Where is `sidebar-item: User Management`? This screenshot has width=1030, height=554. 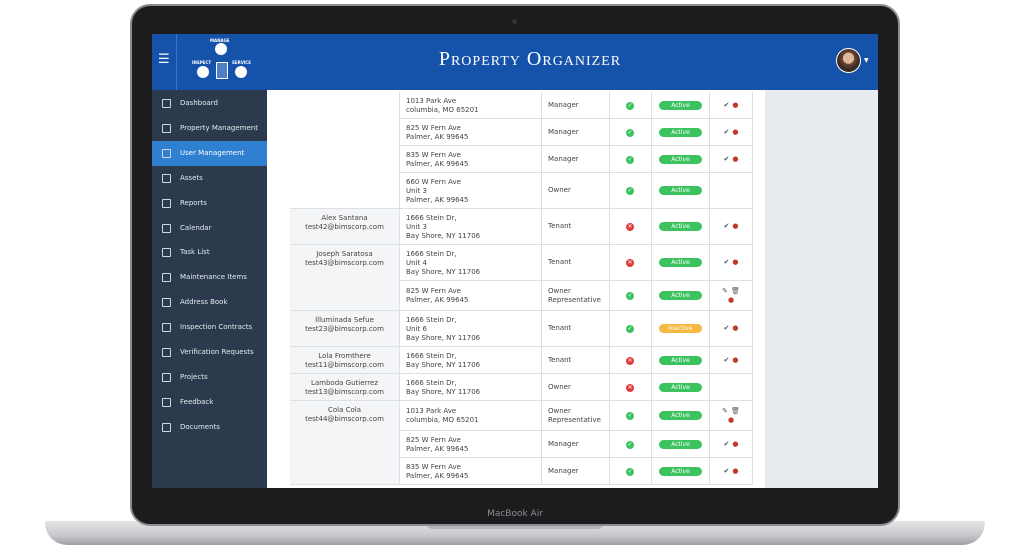 sidebar-item: User Management is located at coordinates (209, 153).